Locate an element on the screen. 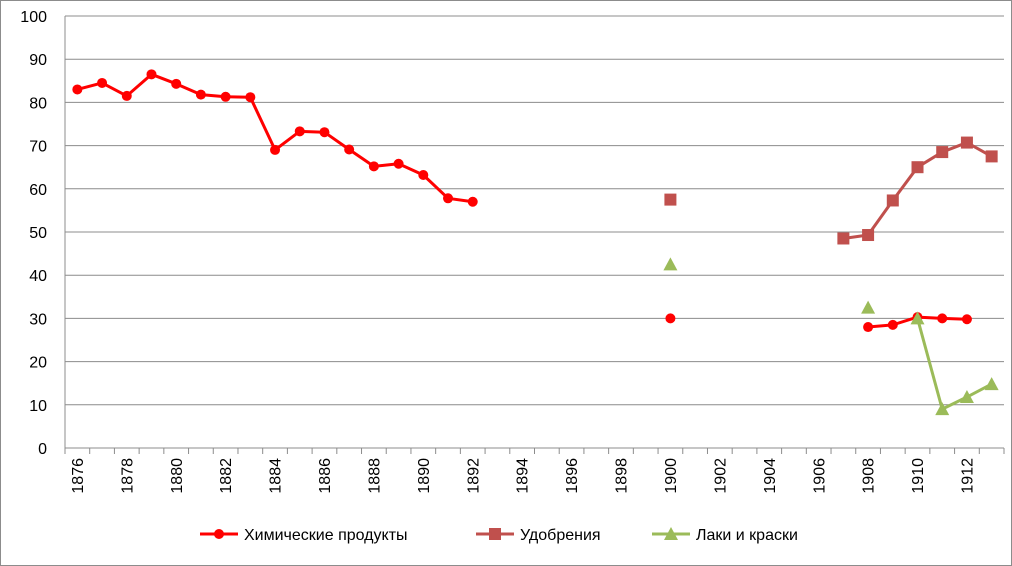  legend-item: Лаки и краски is located at coordinates (725, 535).